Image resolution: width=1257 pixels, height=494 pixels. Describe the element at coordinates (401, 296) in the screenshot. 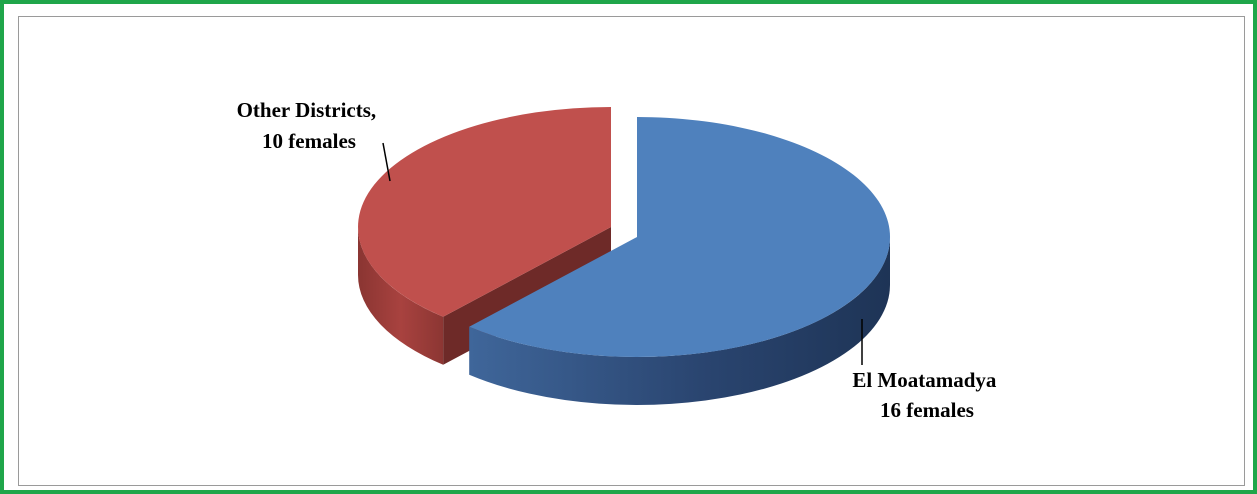

I see `slice-side-other-districts` at that location.